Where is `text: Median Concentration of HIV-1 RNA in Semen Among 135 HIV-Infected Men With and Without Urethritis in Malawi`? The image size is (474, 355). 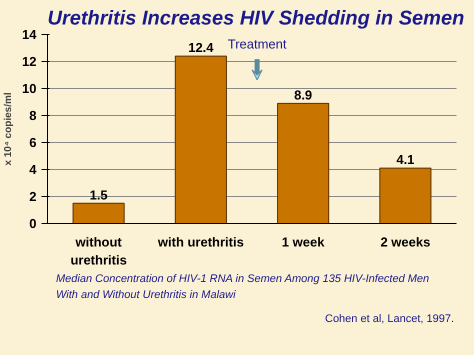
text: Median Concentration of HIV-1 RNA in Semen Among 135 HIV-Infected Men With and Without Urethritis in Malawi is located at coordinates (243, 287).